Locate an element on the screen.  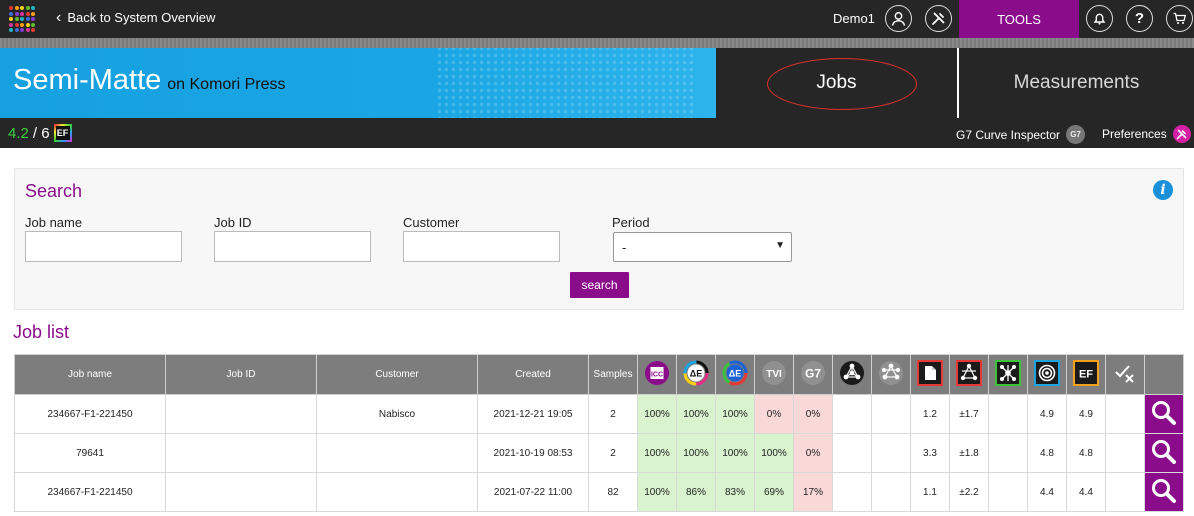
chevron-down-icon: ▼ is located at coordinates (780, 245).